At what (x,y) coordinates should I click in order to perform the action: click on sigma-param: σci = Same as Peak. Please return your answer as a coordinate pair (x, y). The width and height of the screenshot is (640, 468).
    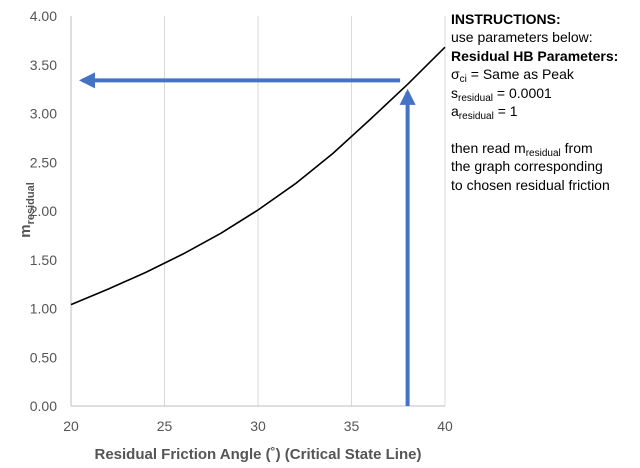
    Looking at the image, I should click on (545, 75).